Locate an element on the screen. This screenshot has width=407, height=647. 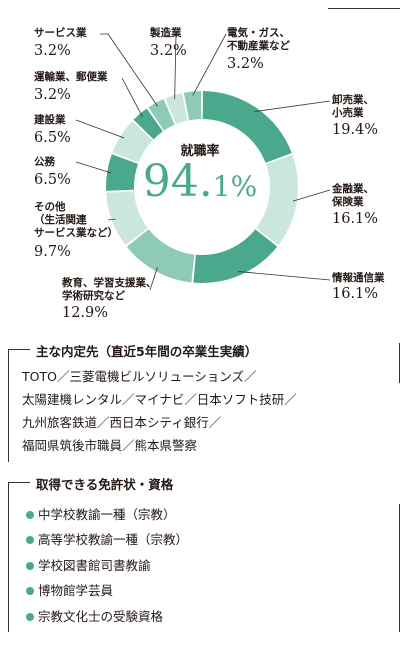
slice-value-7: 3.2% is located at coordinates (52, 95).